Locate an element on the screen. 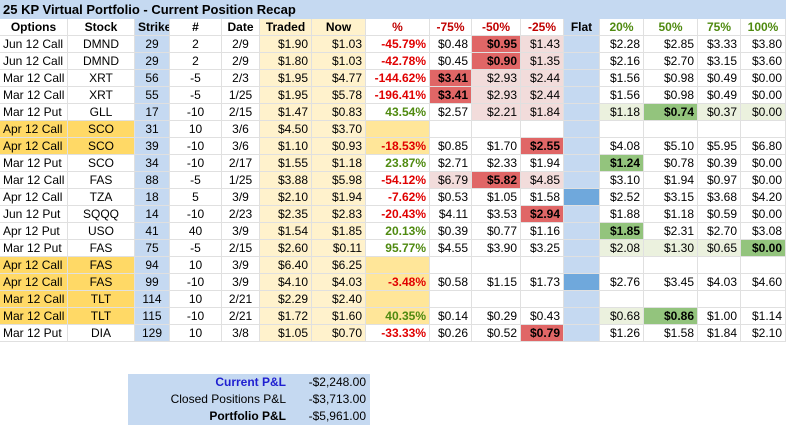 The width and height of the screenshot is (786, 427). table-cell: $0.48 is located at coordinates (451, 44).